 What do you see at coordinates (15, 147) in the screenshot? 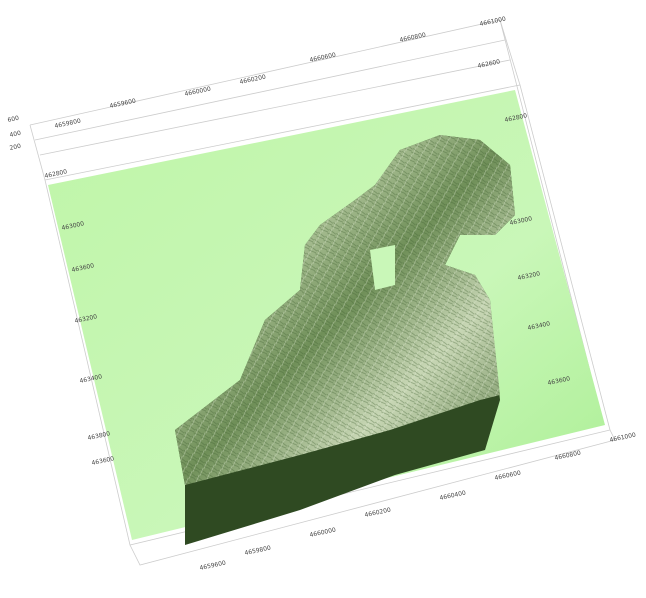
I see `axis-label: 200` at bounding box center [15, 147].